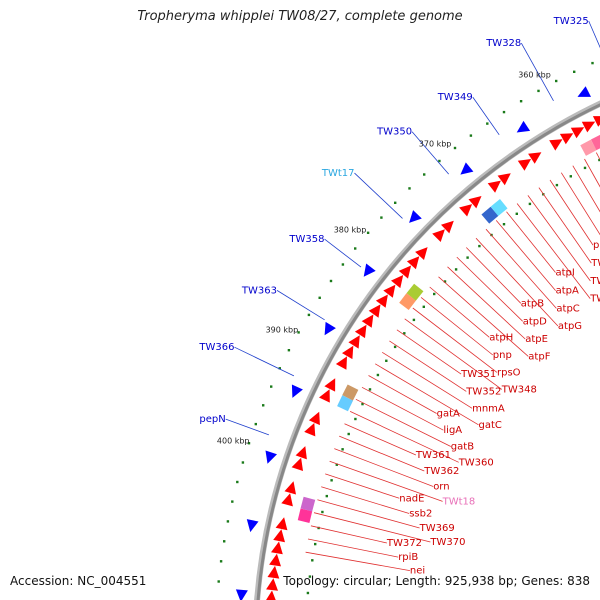 This screenshot has width=600, height=600. What do you see at coordinates (78, 581) in the screenshot?
I see `accession-text: Accession: NC_004551` at bounding box center [78, 581].